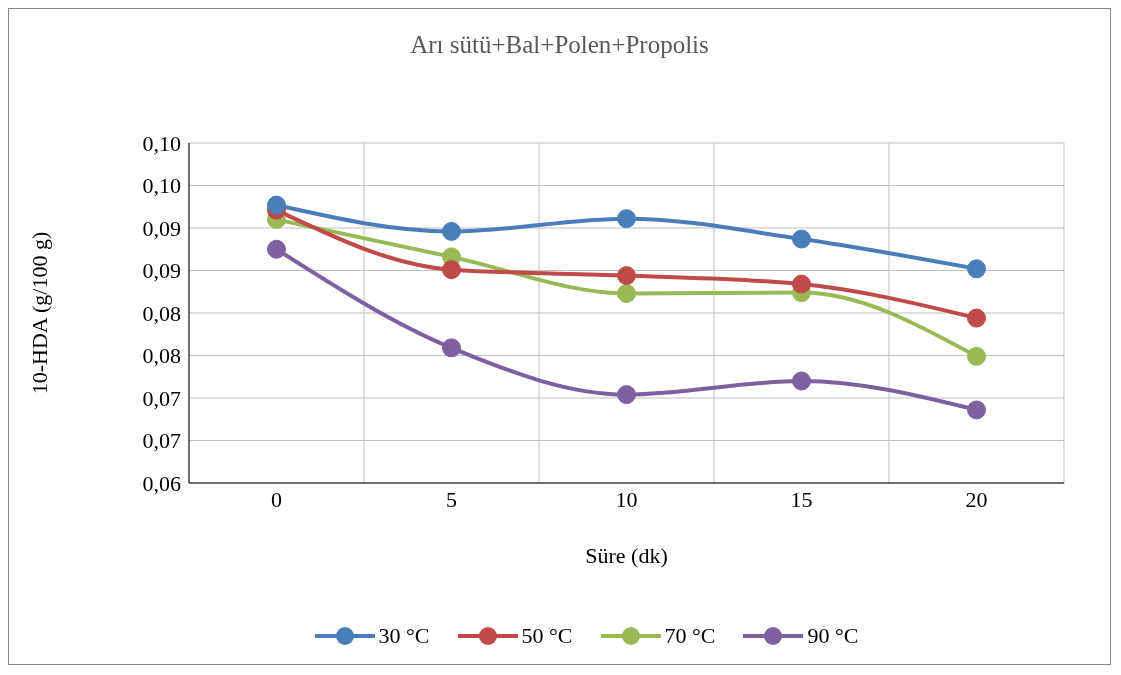 The width and height of the screenshot is (1121, 675). What do you see at coordinates (276, 499) in the screenshot?
I see `x-tick-label: 0` at bounding box center [276, 499].